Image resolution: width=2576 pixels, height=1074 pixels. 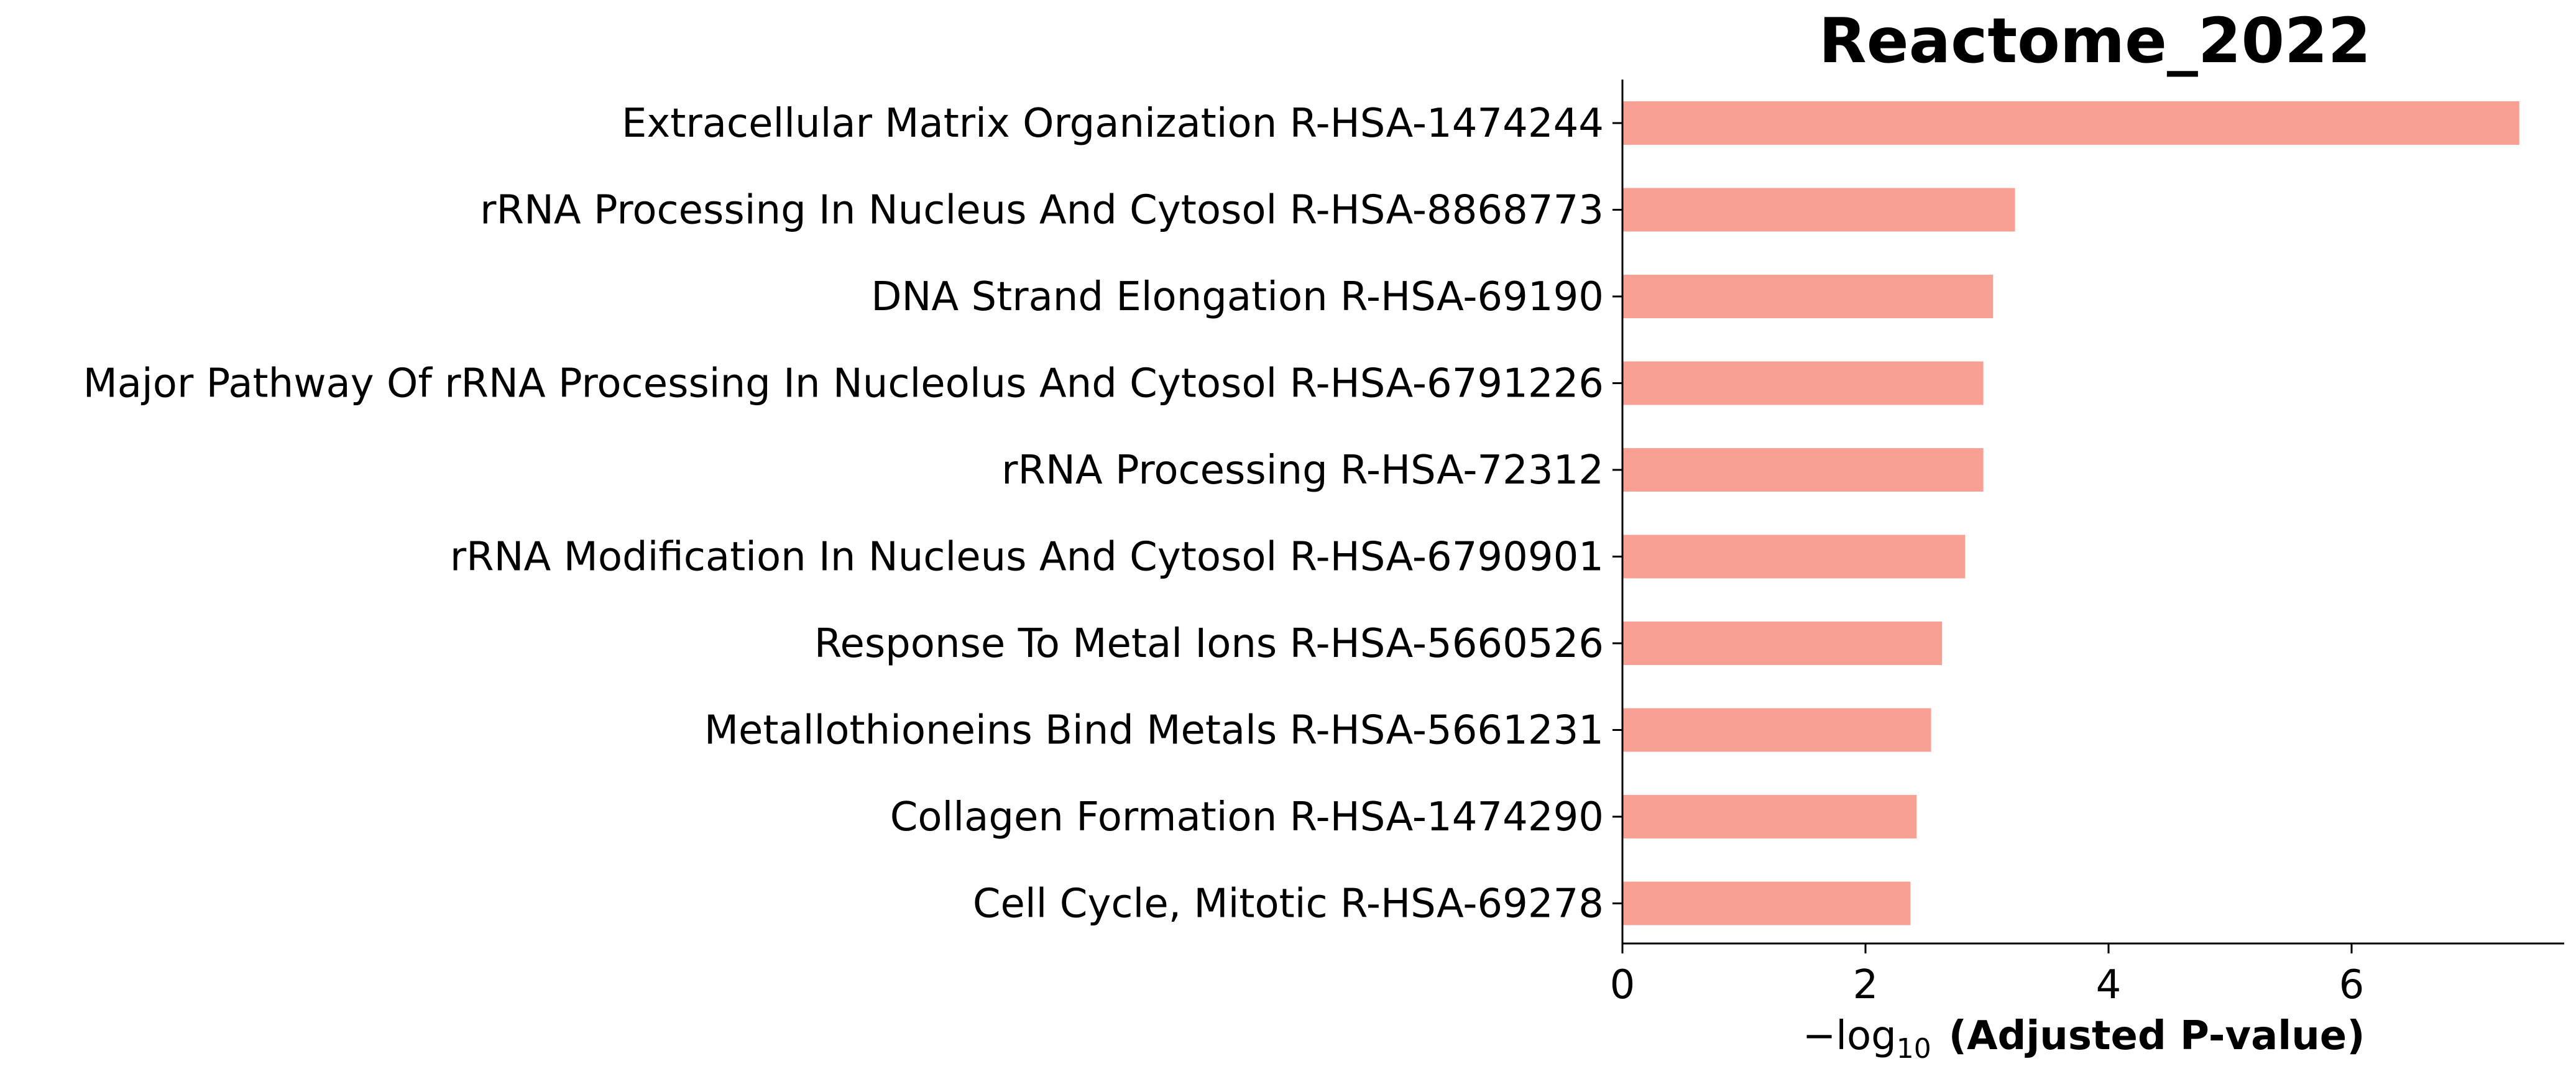 What do you see at coordinates (2095, 41) in the screenshot?
I see `chart-title: Reactome_2022` at bounding box center [2095, 41].